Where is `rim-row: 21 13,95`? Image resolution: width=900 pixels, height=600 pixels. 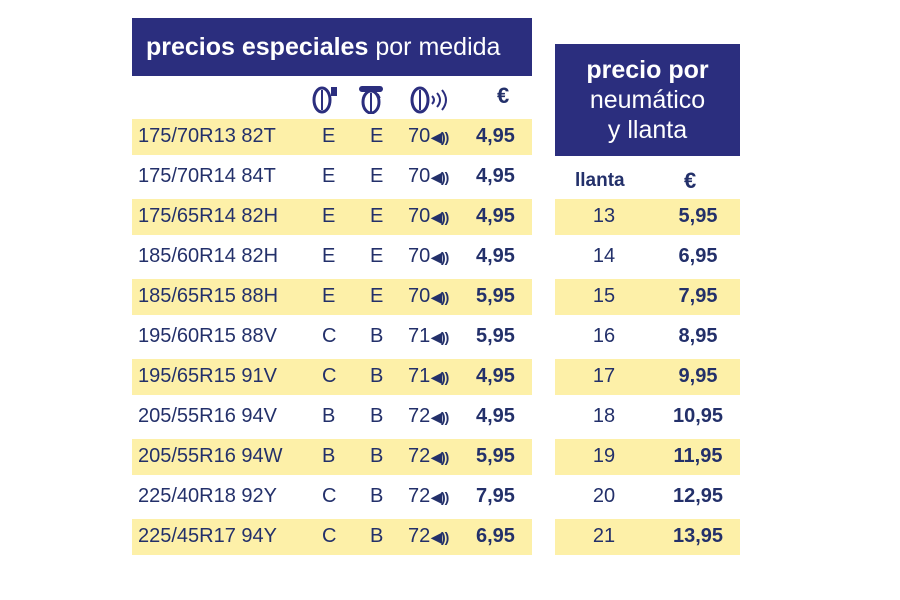 rim-row: 21 13,95 is located at coordinates (647, 537).